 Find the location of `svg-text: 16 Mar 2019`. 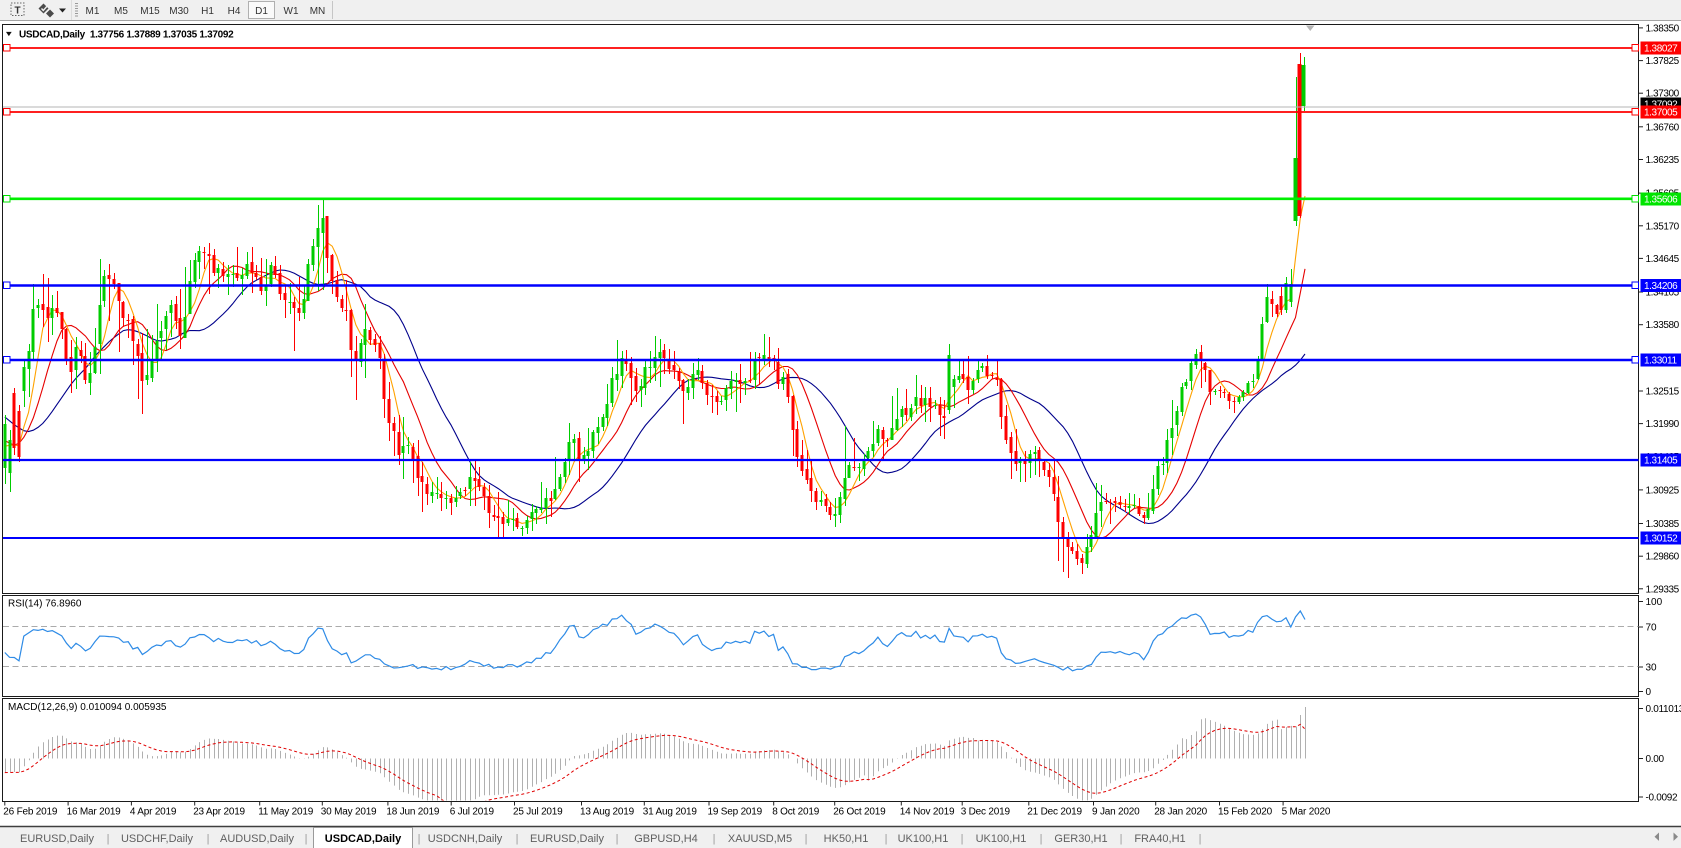

svg-text: 16 Mar 2019 is located at coordinates (94, 812).